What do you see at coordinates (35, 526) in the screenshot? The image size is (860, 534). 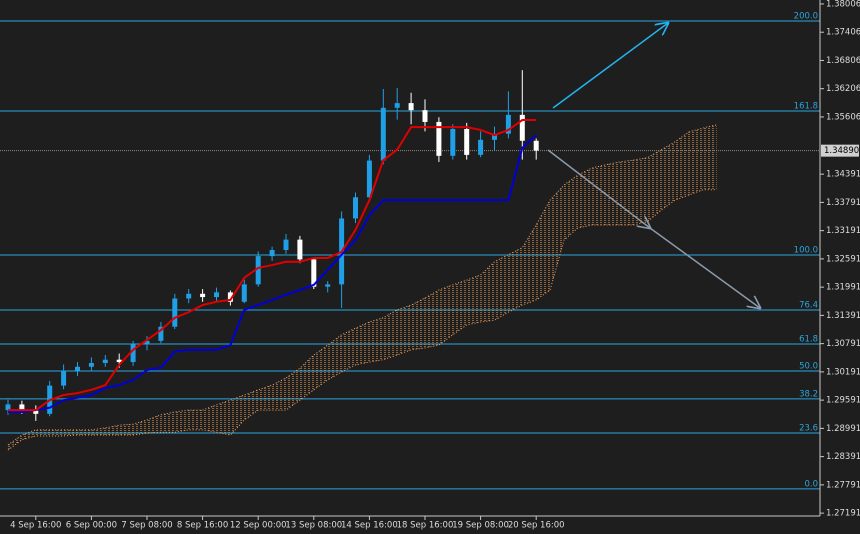 I see `x-tick-label: 4 Sep 16:00` at bounding box center [35, 526].